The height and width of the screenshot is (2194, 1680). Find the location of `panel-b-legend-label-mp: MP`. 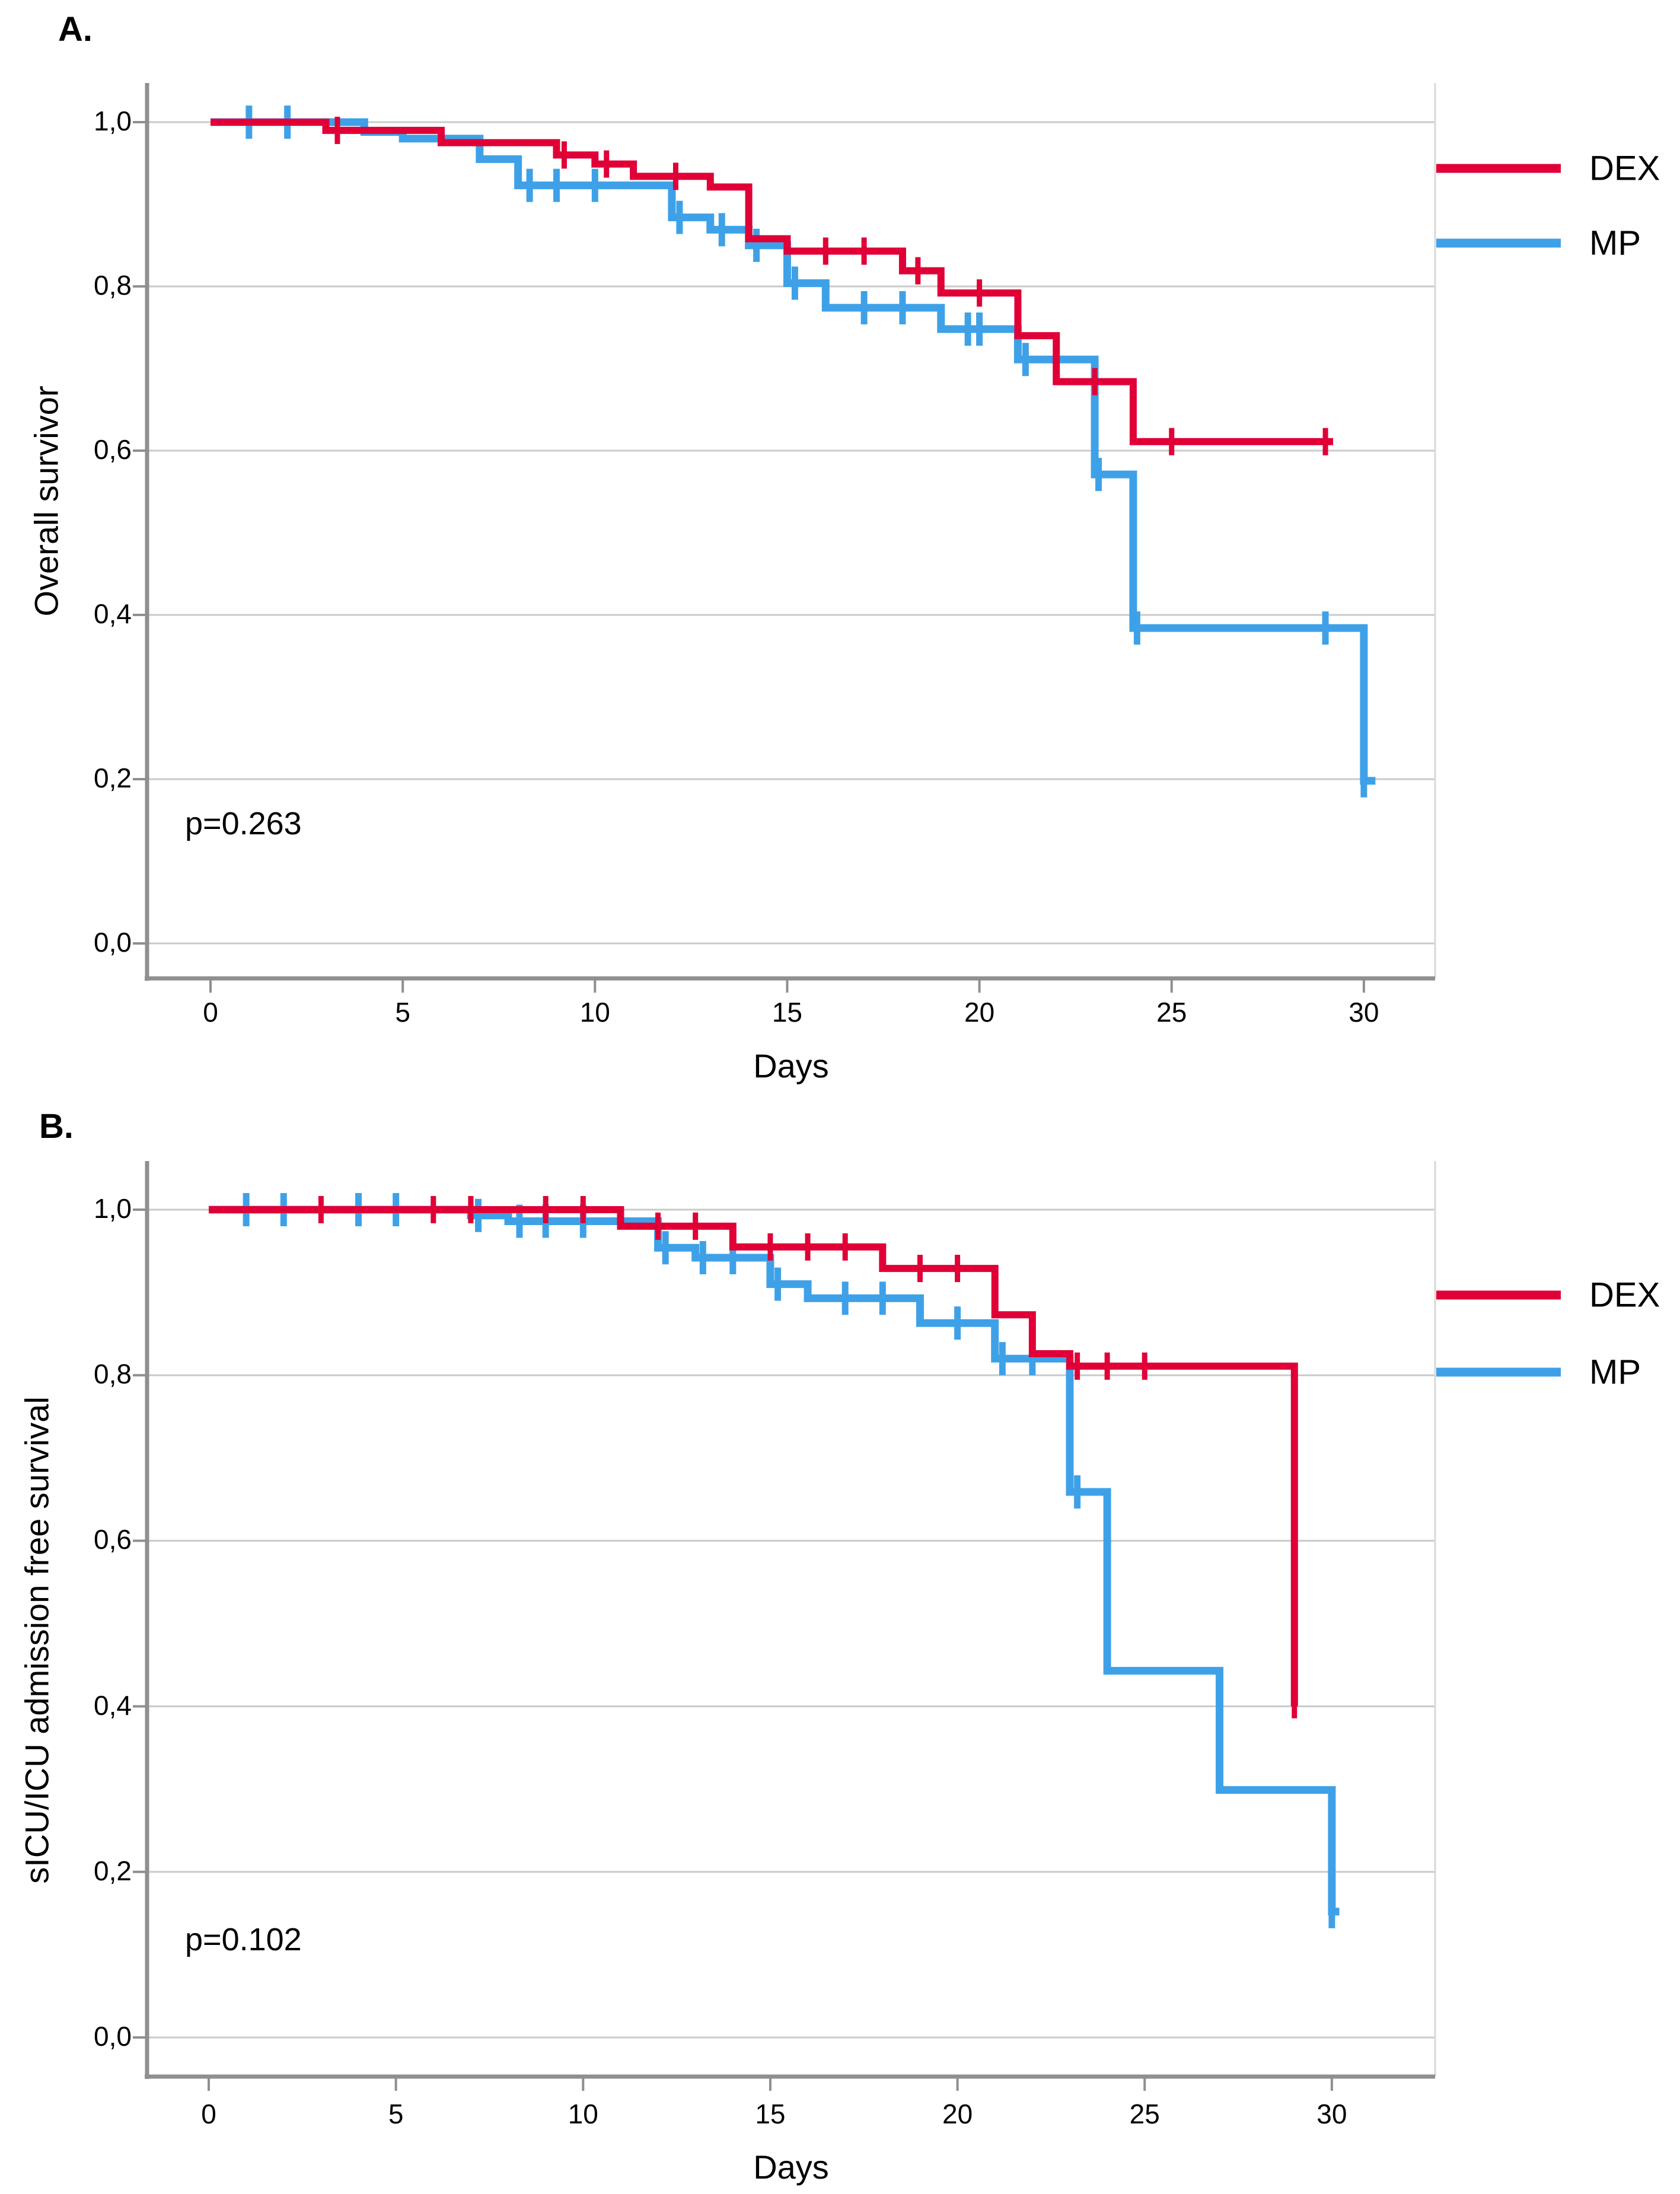

panel-b-legend-label-mp: MP is located at coordinates (1615, 1372).